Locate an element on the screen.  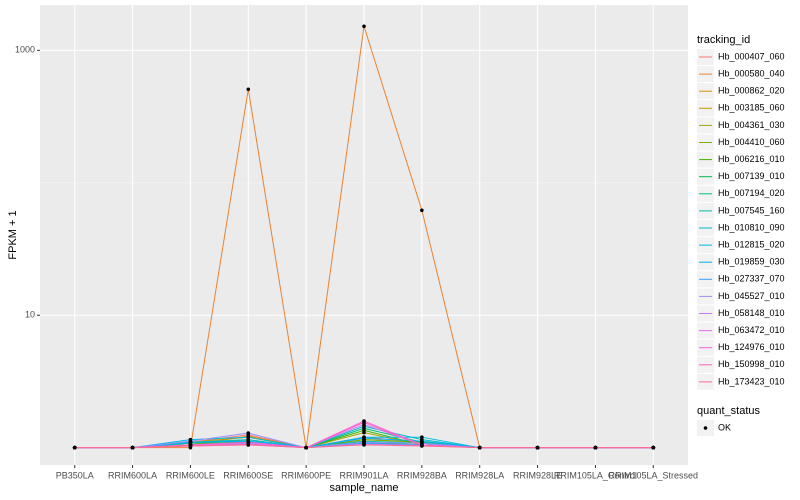
x-tick-label: PB350LA is located at coordinates (75, 475).